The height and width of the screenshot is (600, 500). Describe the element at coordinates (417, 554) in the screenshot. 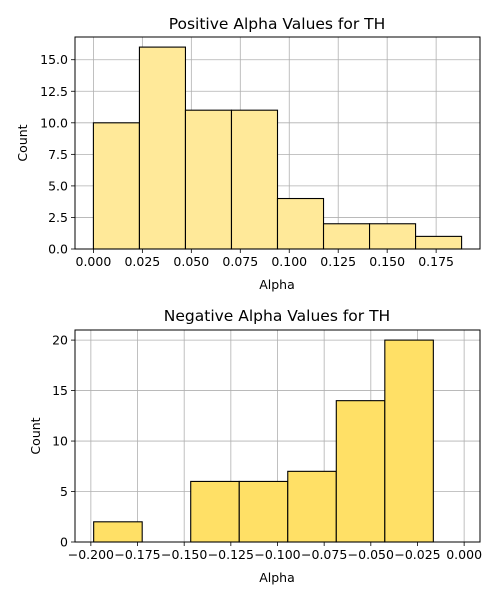

I see `x-tick-label: −0.025` at that location.